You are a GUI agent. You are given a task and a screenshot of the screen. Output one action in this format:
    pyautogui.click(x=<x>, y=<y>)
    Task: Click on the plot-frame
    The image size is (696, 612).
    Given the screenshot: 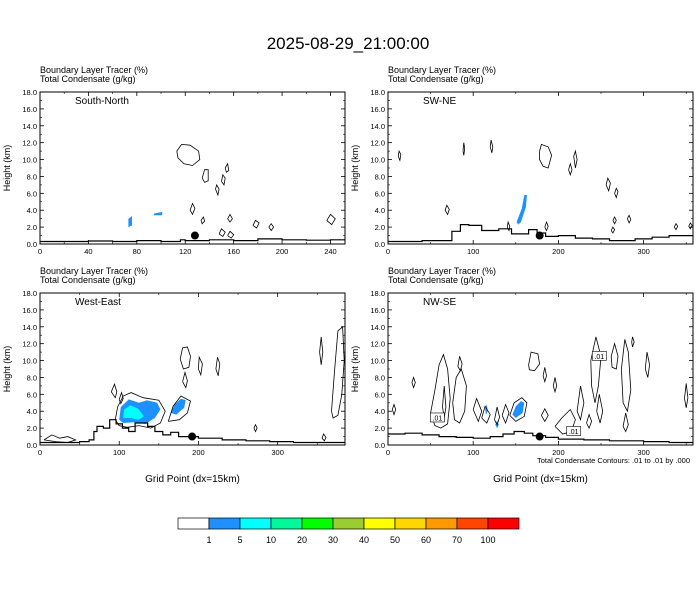 What is the action you would take?
    pyautogui.click(x=540, y=168)
    